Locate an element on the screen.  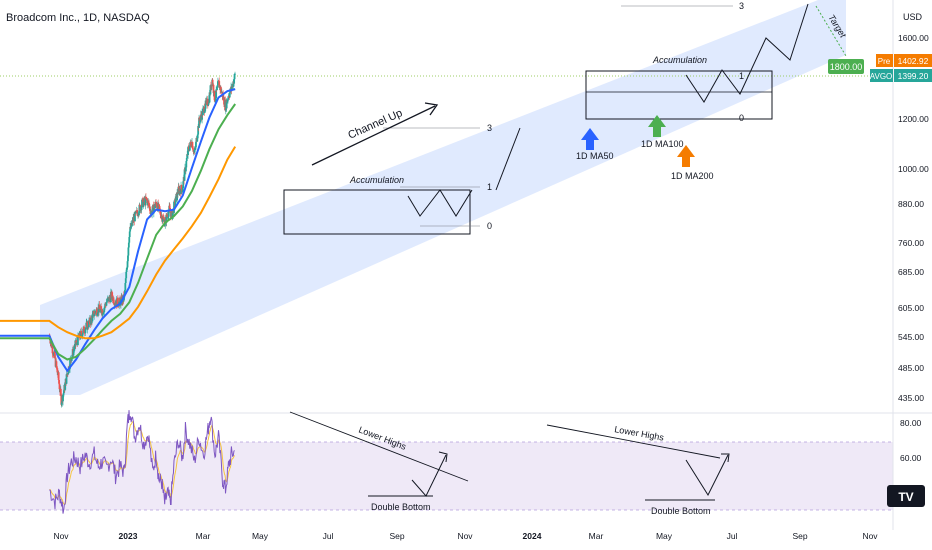
double-bottom-label-2: Double Bottom is located at coordinates (681, 511).